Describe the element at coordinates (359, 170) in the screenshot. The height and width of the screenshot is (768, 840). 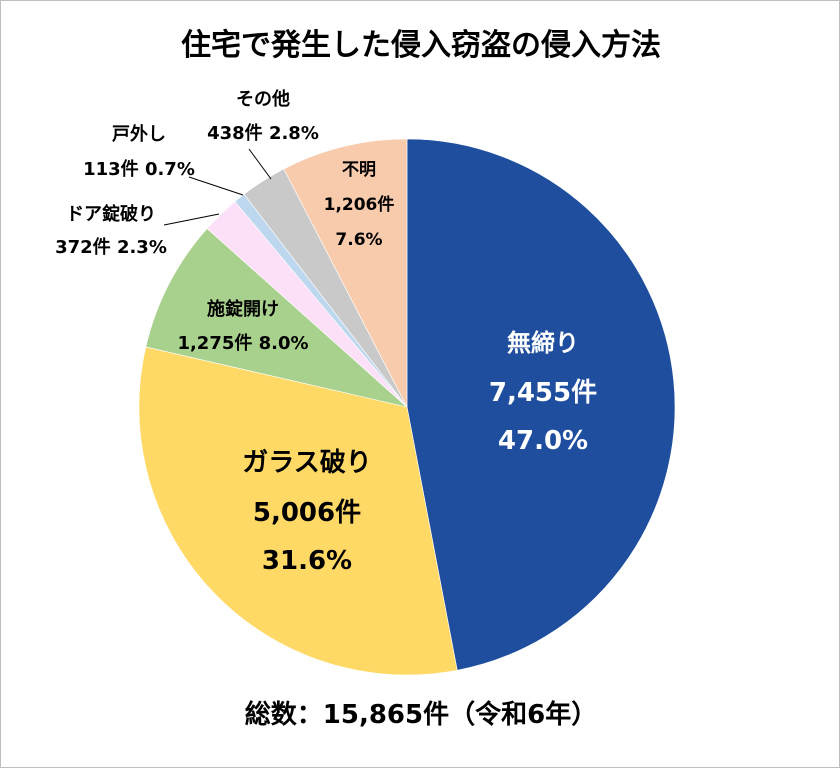
I see `data-label-fumei: 不明` at that location.